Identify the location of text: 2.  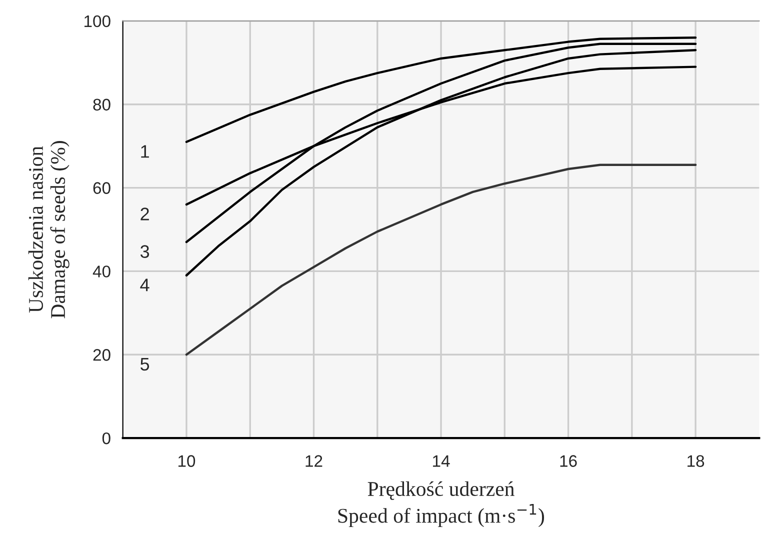
(144, 214).